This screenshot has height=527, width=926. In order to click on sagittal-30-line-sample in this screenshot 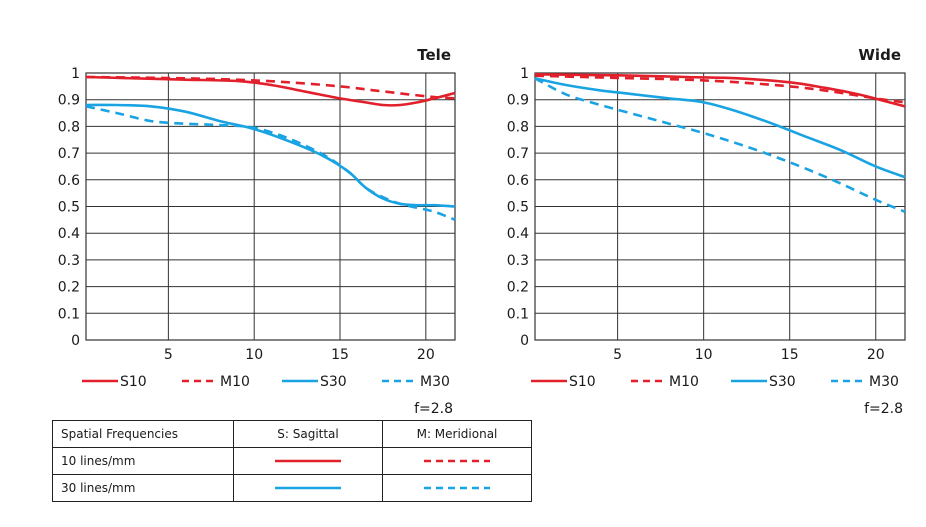, I will do `click(308, 488)`.